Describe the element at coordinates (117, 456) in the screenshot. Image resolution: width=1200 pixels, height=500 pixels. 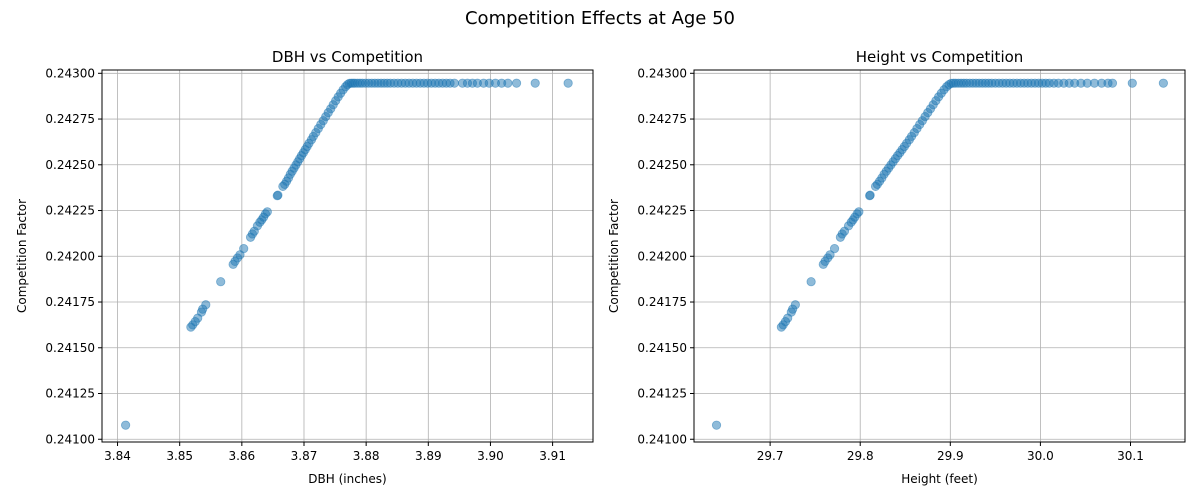
I see `x-tick-label: 3.84` at that location.